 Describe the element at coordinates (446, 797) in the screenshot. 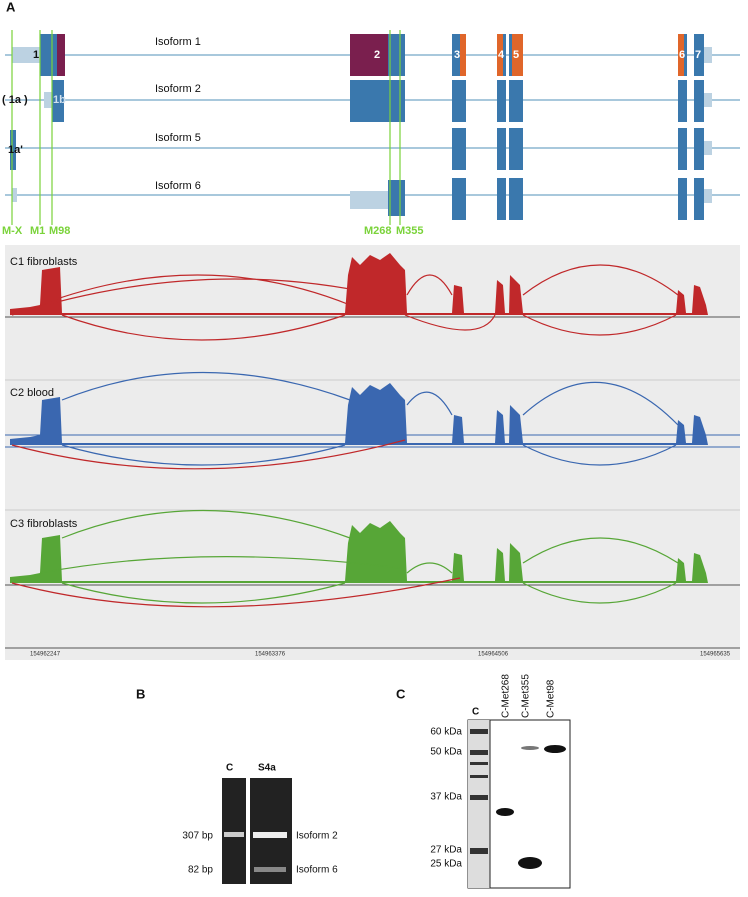

I see `marker-label: 37 kDa` at that location.